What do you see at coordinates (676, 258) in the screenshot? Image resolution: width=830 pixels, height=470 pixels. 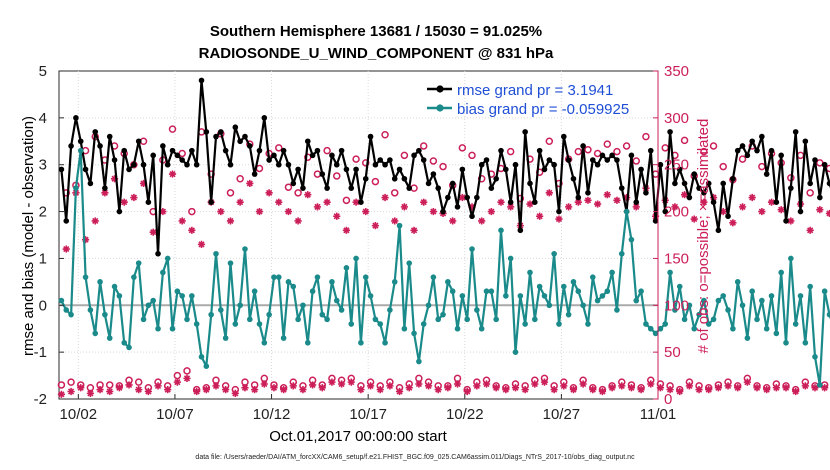 I see `right-y-tick-label: 150` at bounding box center [676, 258].